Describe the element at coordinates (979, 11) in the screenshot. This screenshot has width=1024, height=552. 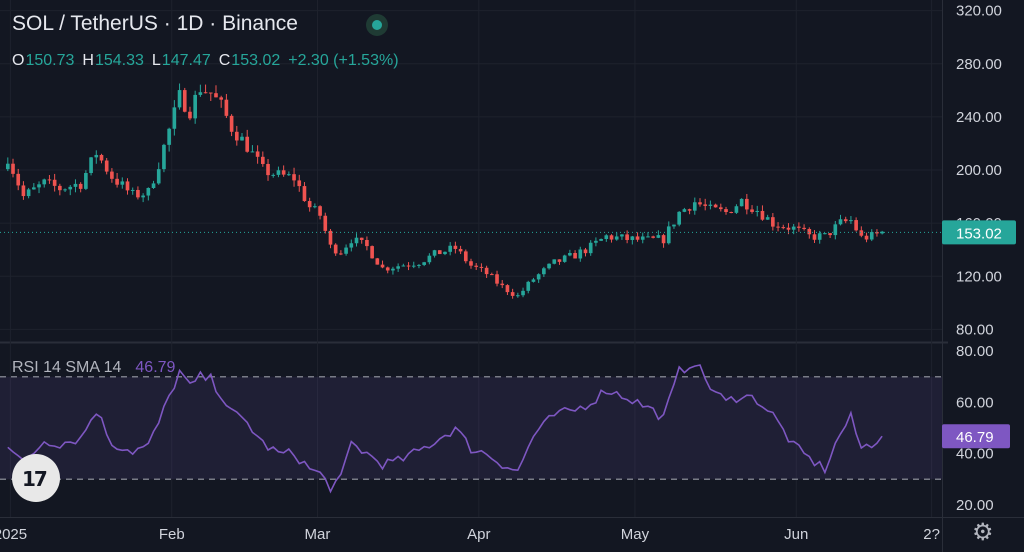
I see `price-tick-label: 320.00` at that location.